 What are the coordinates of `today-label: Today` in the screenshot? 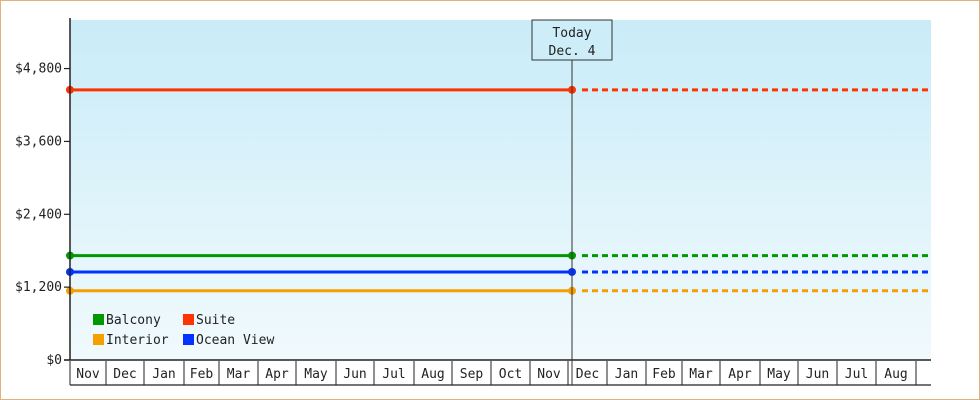 It's located at (571, 33).